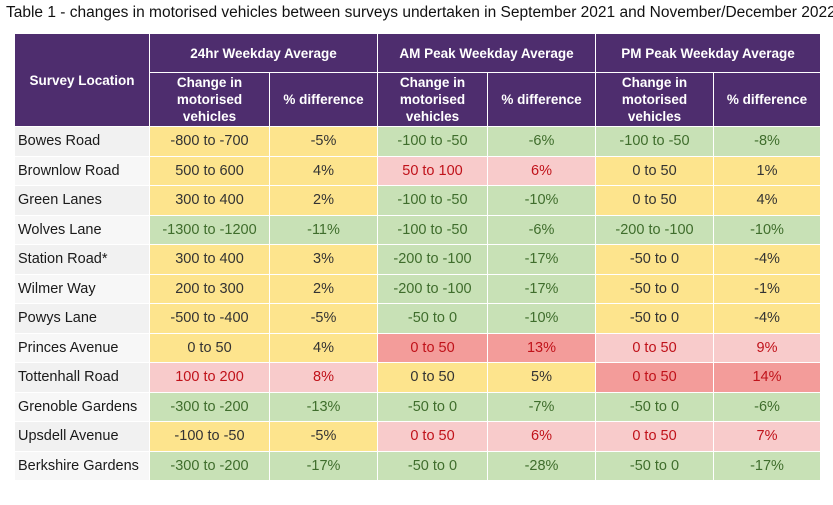 Image resolution: width=833 pixels, height=505 pixels. Describe the element at coordinates (767, 259) in the screenshot. I see `pct-pm-cell: -4%` at that location.